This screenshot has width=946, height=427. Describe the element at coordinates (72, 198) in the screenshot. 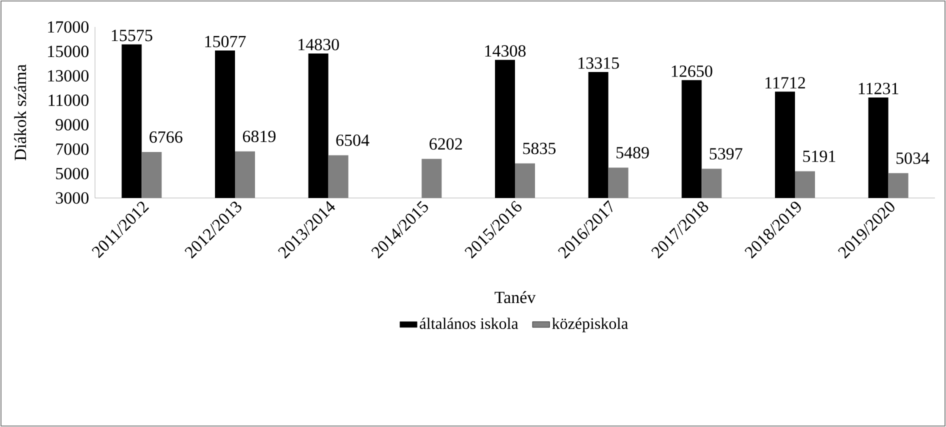

I see `y-tick-label: 3000` at that location.